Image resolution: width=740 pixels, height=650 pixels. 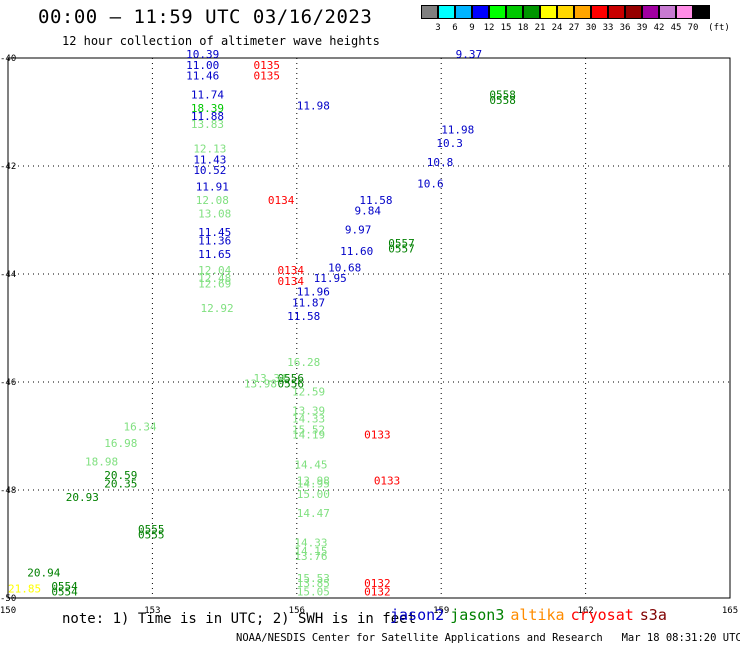 What do you see at coordinates (330, 278) in the screenshot?
I see `swh-data-label: 11.95` at bounding box center [330, 278].